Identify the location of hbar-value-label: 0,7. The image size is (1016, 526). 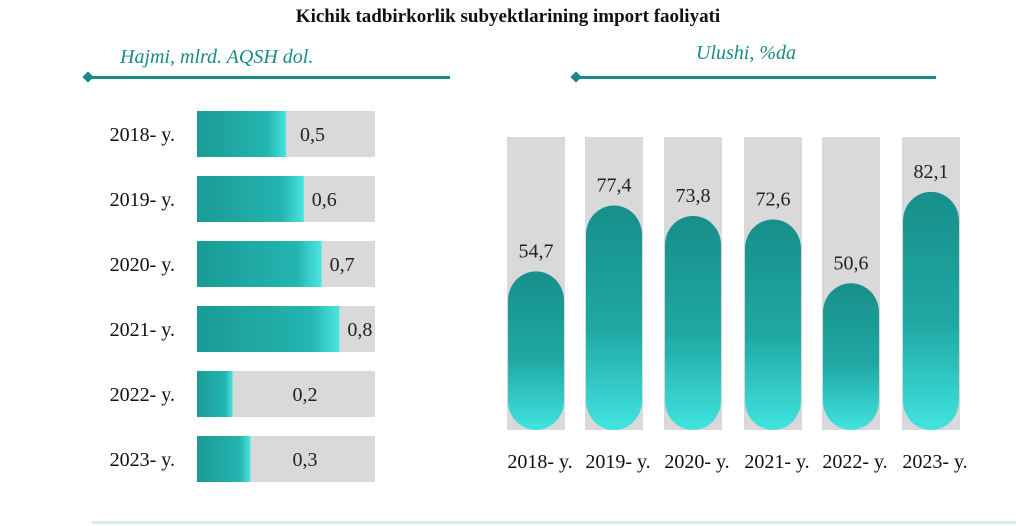
(342, 265).